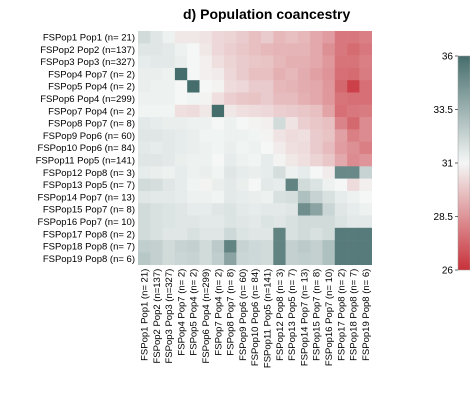 This screenshot has height=396, width=470. I want to click on row-label: FSPop10 Pop6 (n= 84), so click(86, 148).